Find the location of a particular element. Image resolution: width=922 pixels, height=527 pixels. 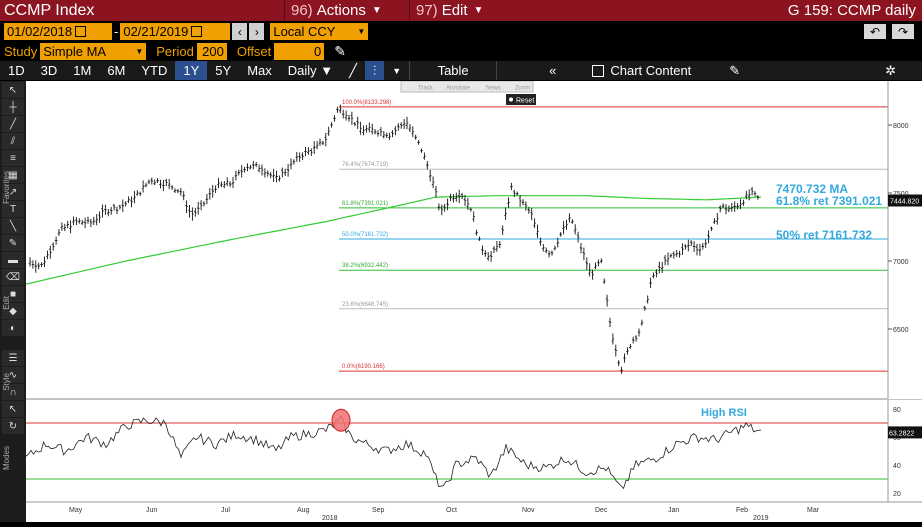

line-tool-icon: ╲ is located at coordinates (13, 226).